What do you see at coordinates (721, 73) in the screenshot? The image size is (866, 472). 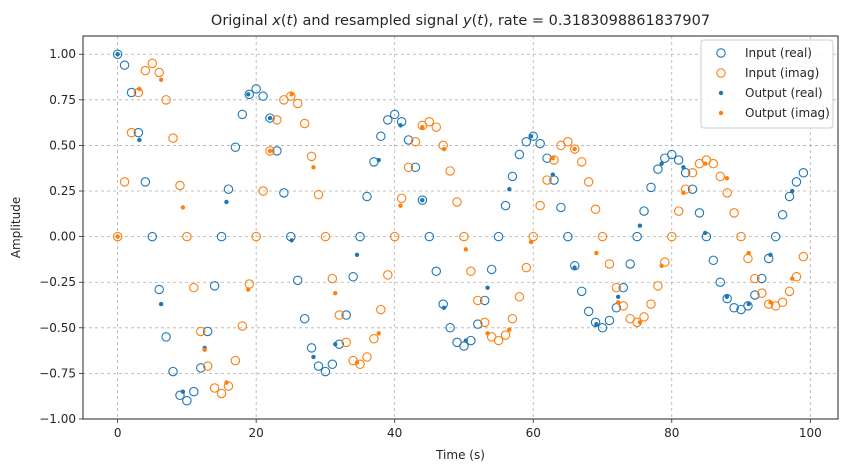 I see `legend-marker` at bounding box center [721, 73].